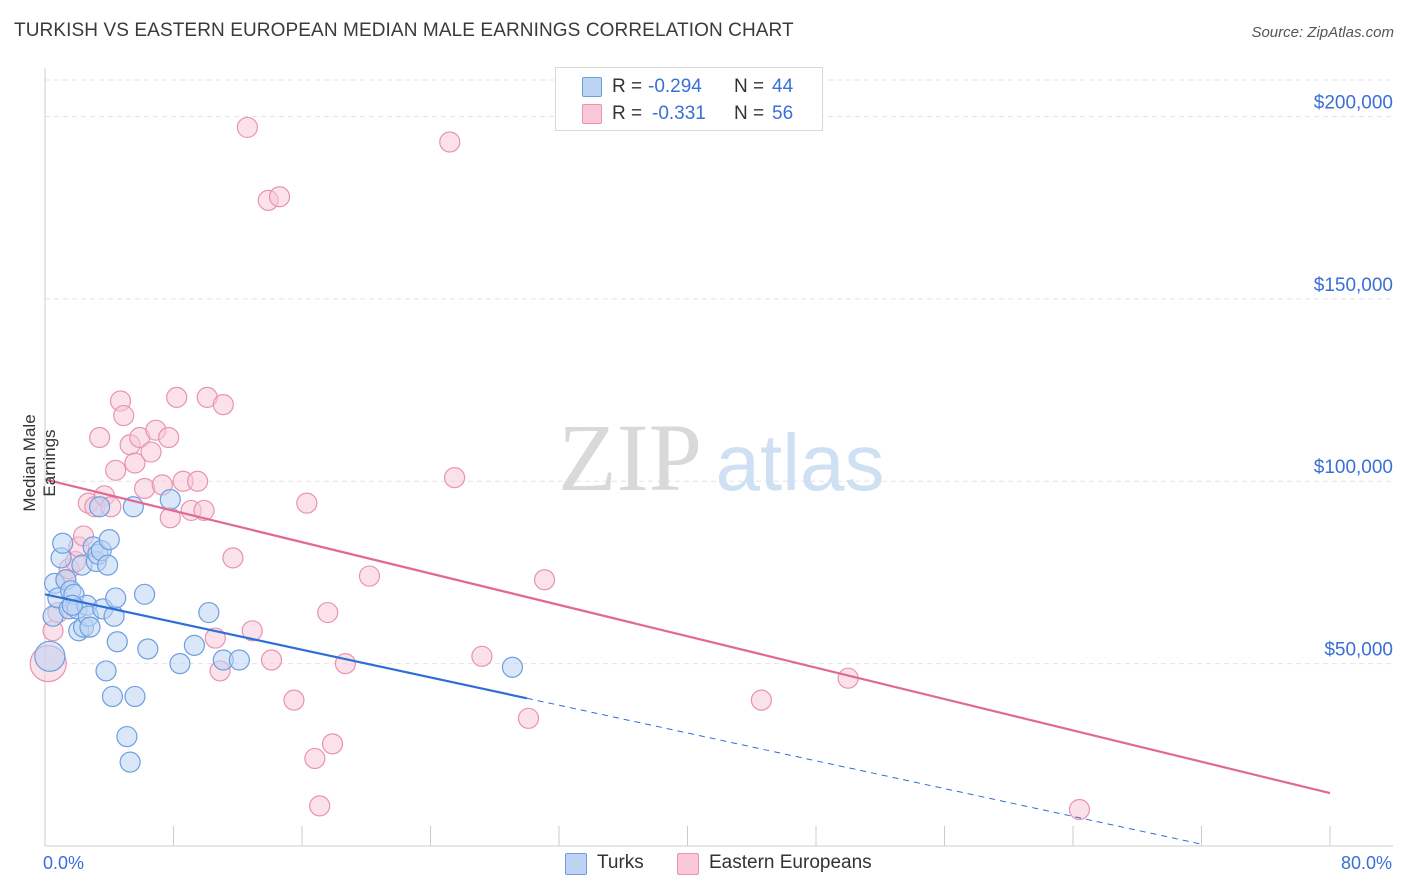 The image size is (1406, 892). What do you see at coordinates (1353, 102) in the screenshot?
I see `y-tick-label: $200,000` at bounding box center [1353, 102].